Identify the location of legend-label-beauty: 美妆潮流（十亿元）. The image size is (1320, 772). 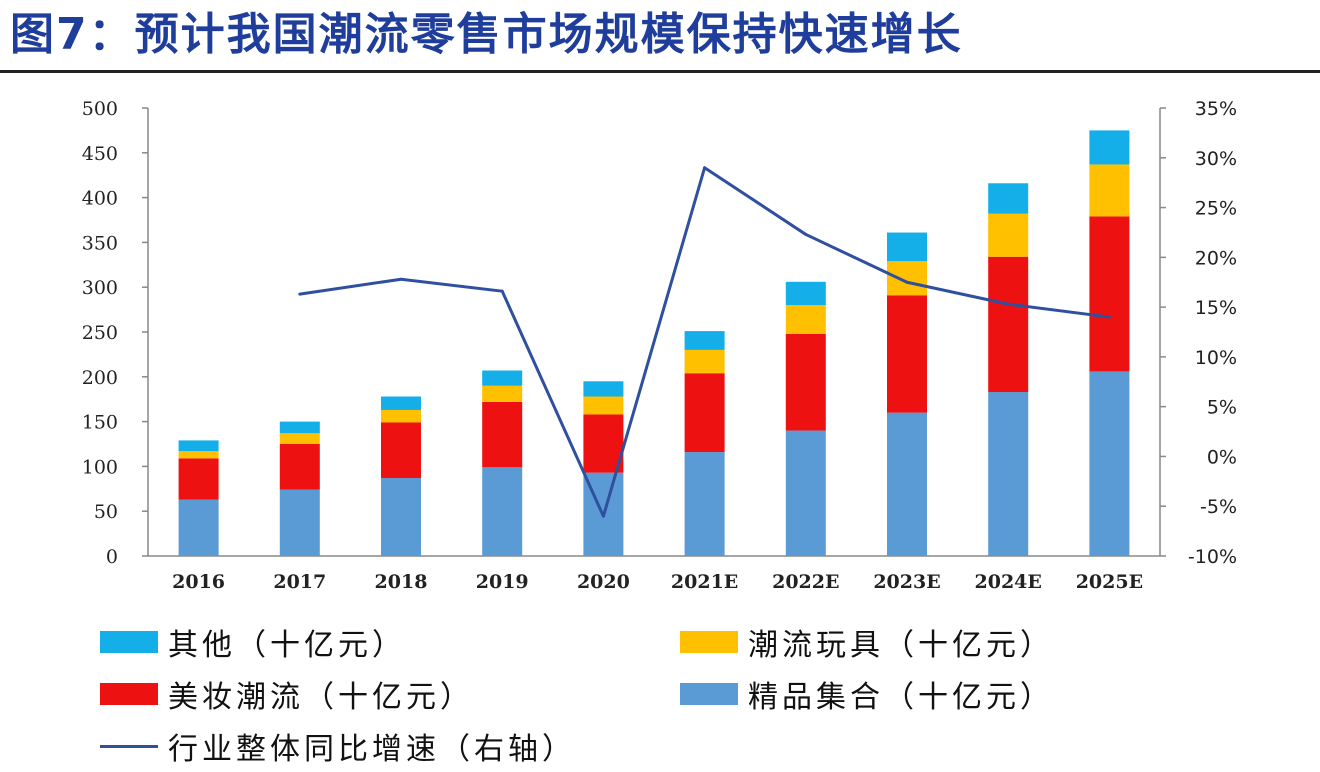
(321, 697).